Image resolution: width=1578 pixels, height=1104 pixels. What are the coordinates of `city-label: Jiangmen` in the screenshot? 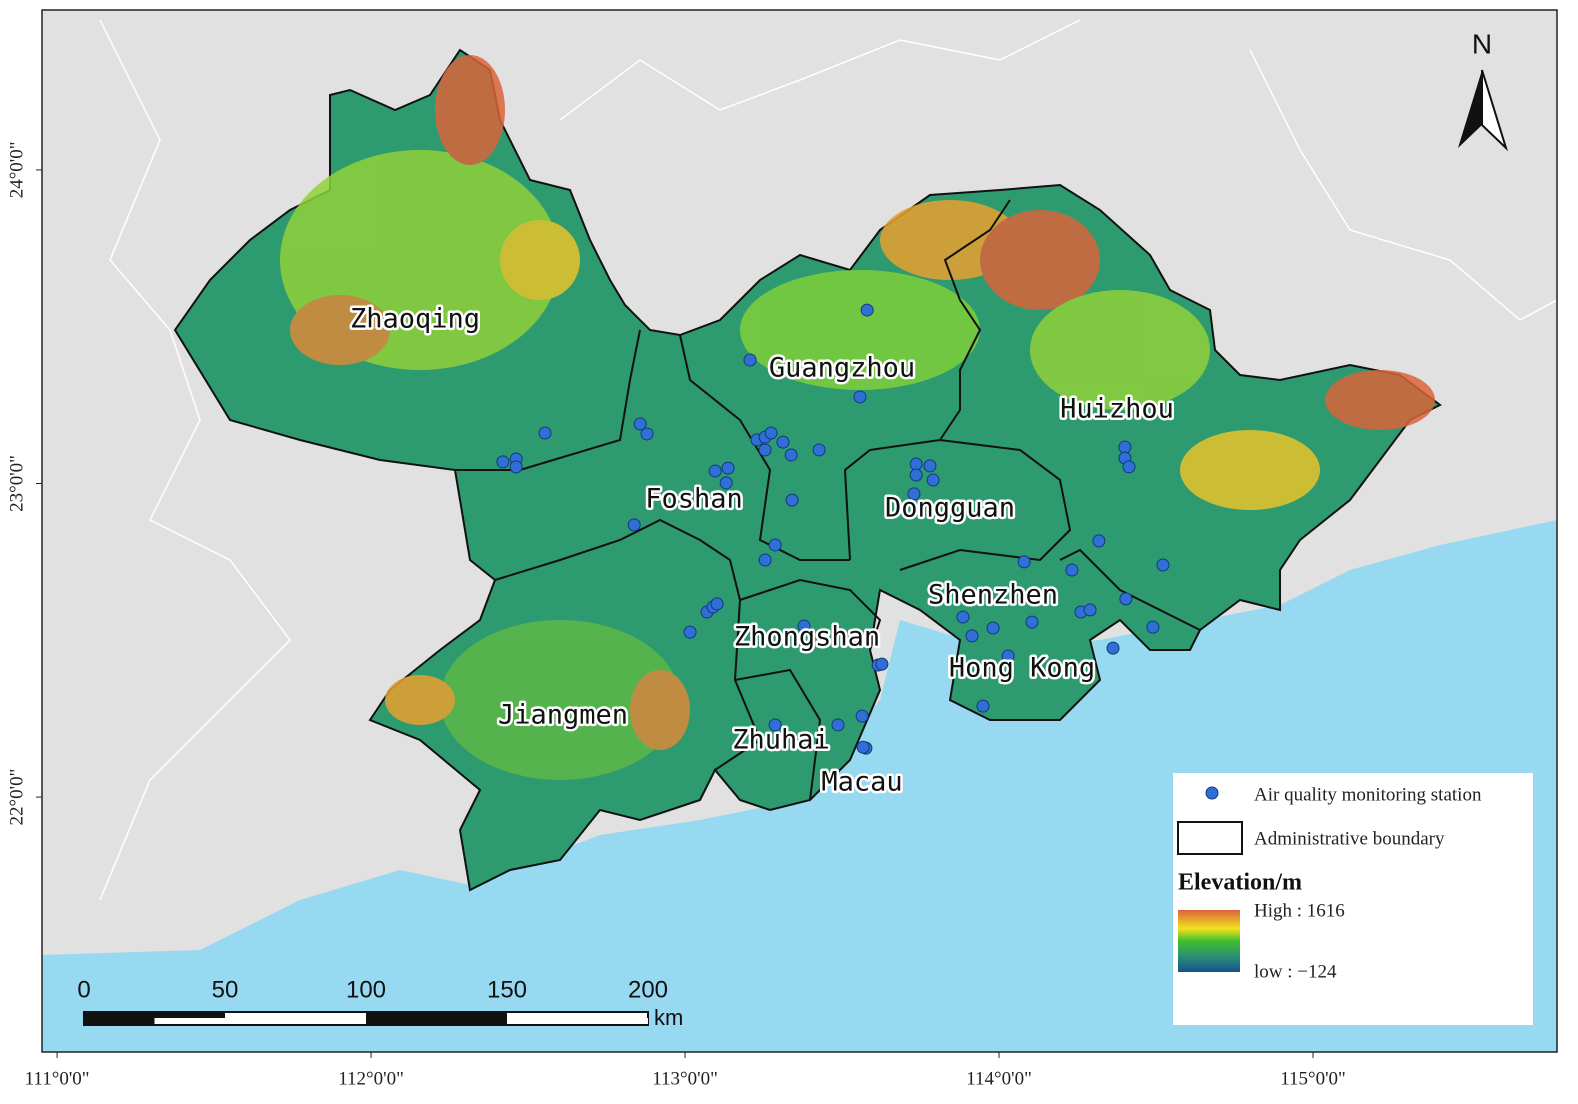 It's located at (563, 715).